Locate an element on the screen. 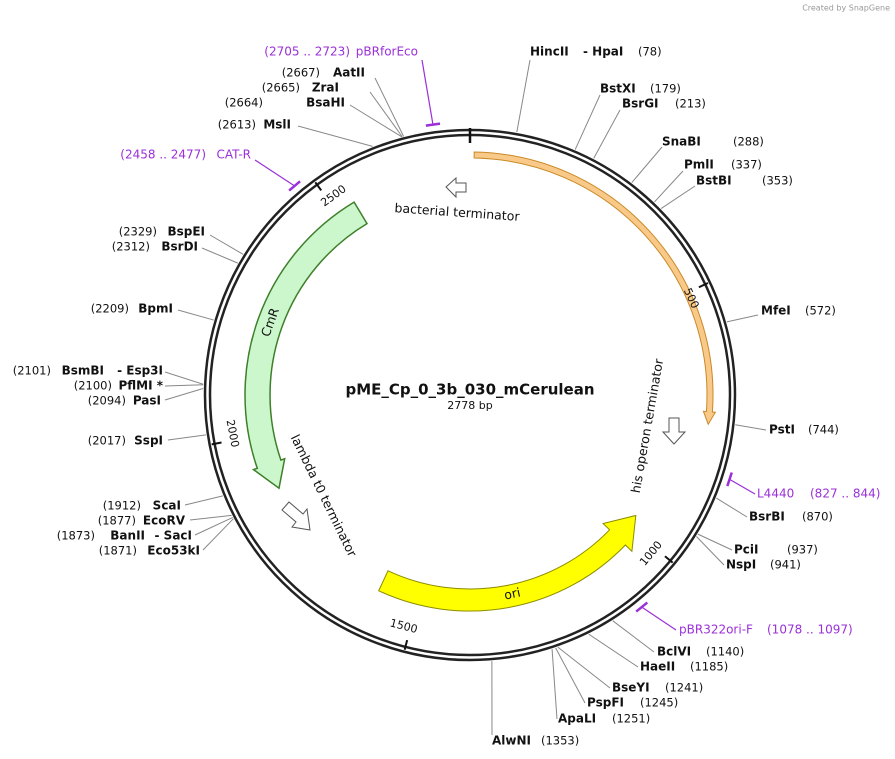  site-label: MslI is located at coordinates (277, 125).